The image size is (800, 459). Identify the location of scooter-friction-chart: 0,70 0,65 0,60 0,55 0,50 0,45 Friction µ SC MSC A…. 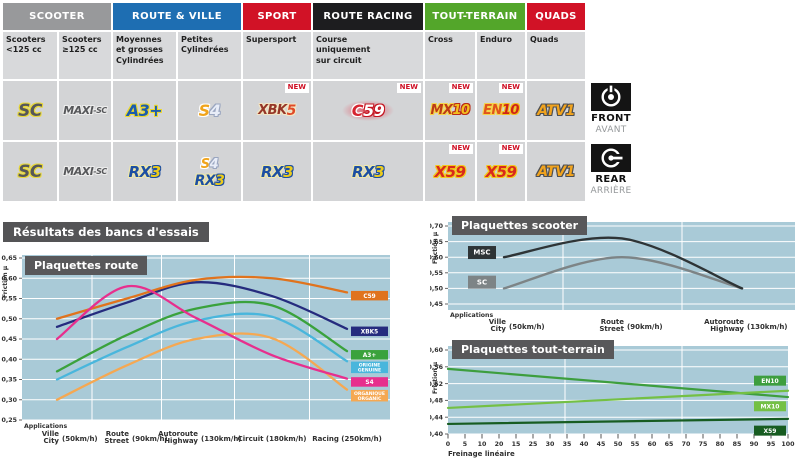
(612, 277).